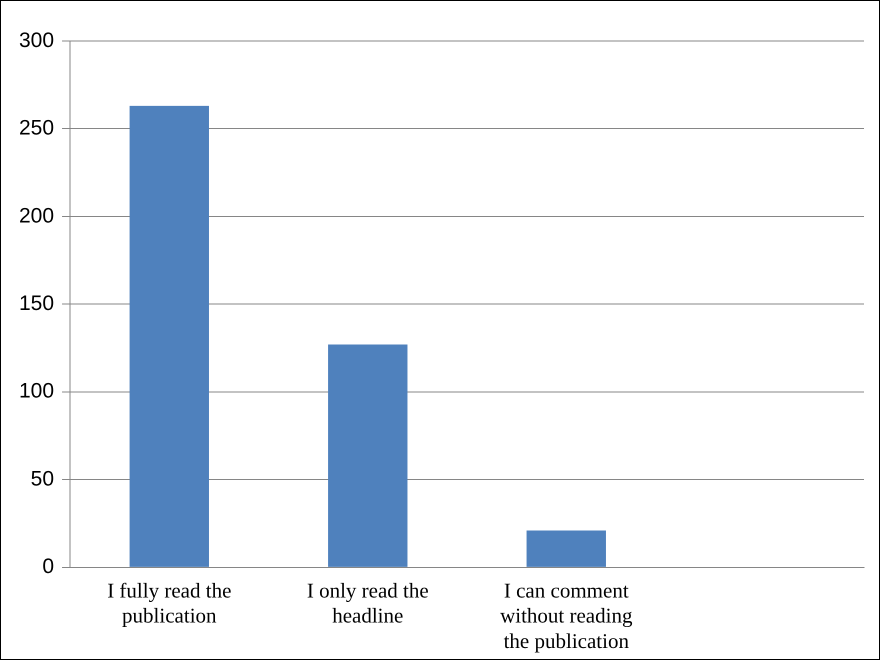 This screenshot has height=660, width=880. I want to click on y-tick-label: 100, so click(36, 391).